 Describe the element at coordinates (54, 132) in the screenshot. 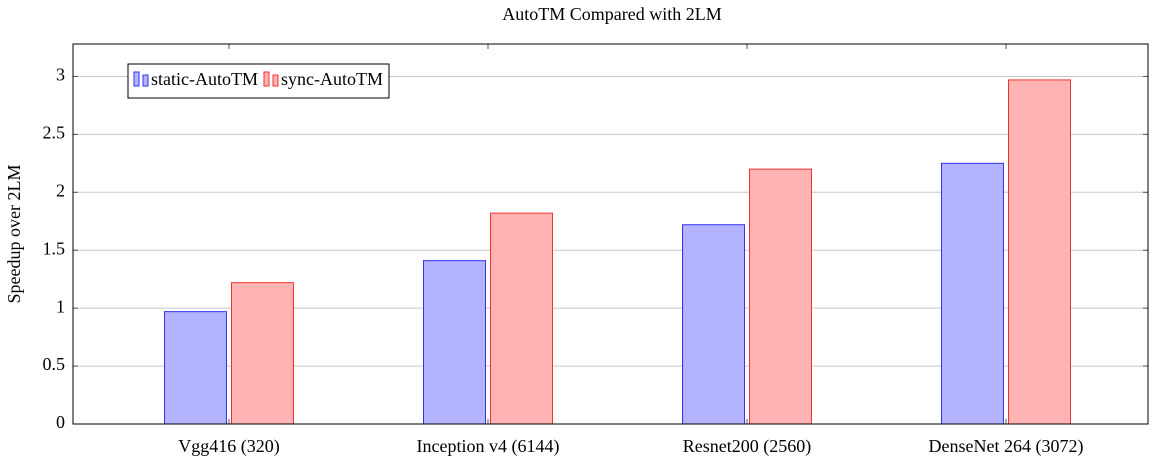

I see `y-tick-label: 2.5` at that location.